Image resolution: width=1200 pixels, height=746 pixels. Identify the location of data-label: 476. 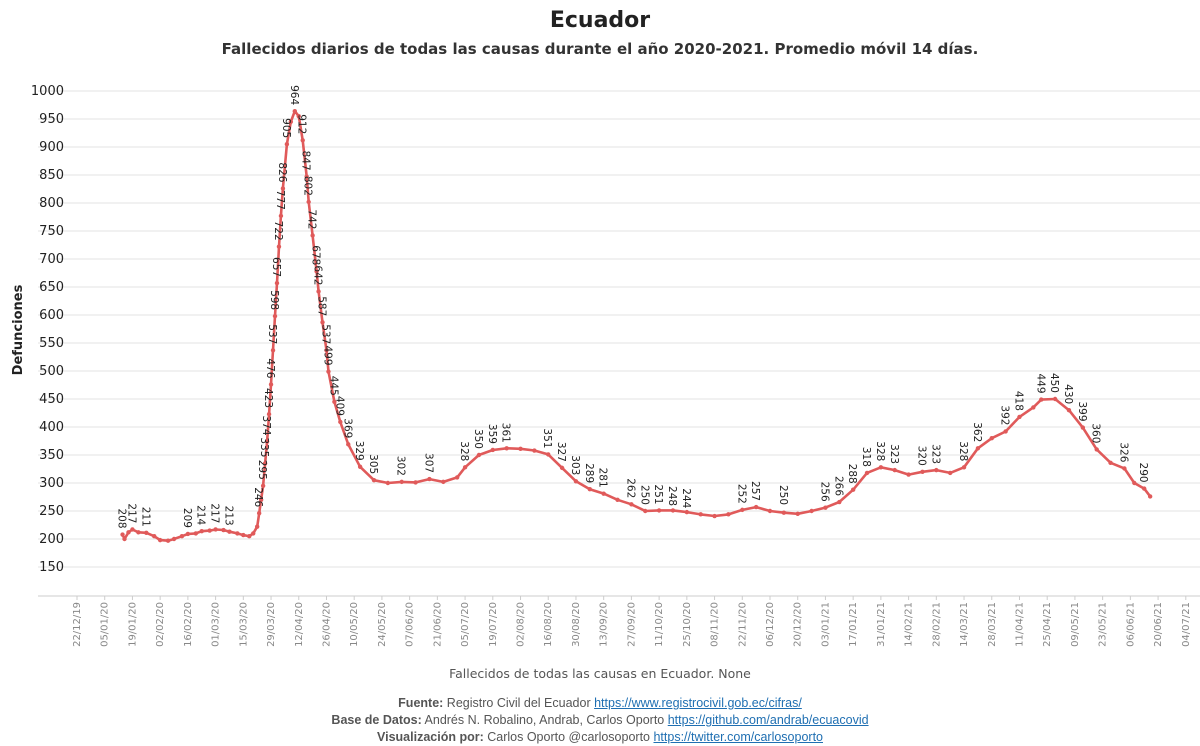
(270, 368).